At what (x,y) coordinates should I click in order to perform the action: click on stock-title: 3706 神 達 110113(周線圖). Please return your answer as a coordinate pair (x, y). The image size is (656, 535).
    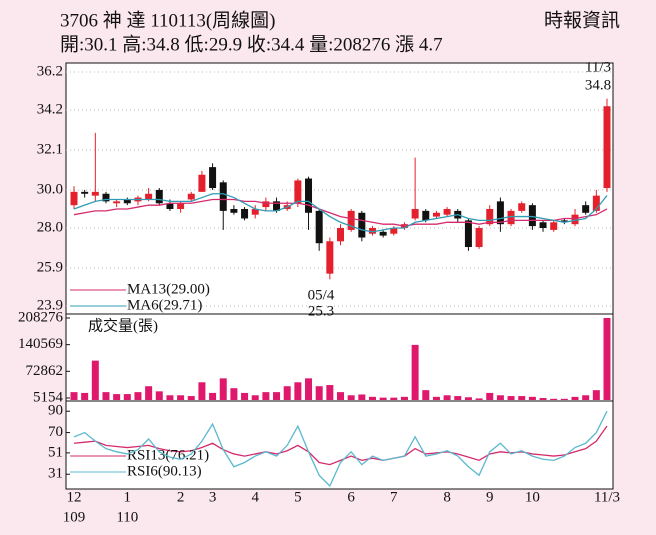
    Looking at the image, I should click on (168, 20).